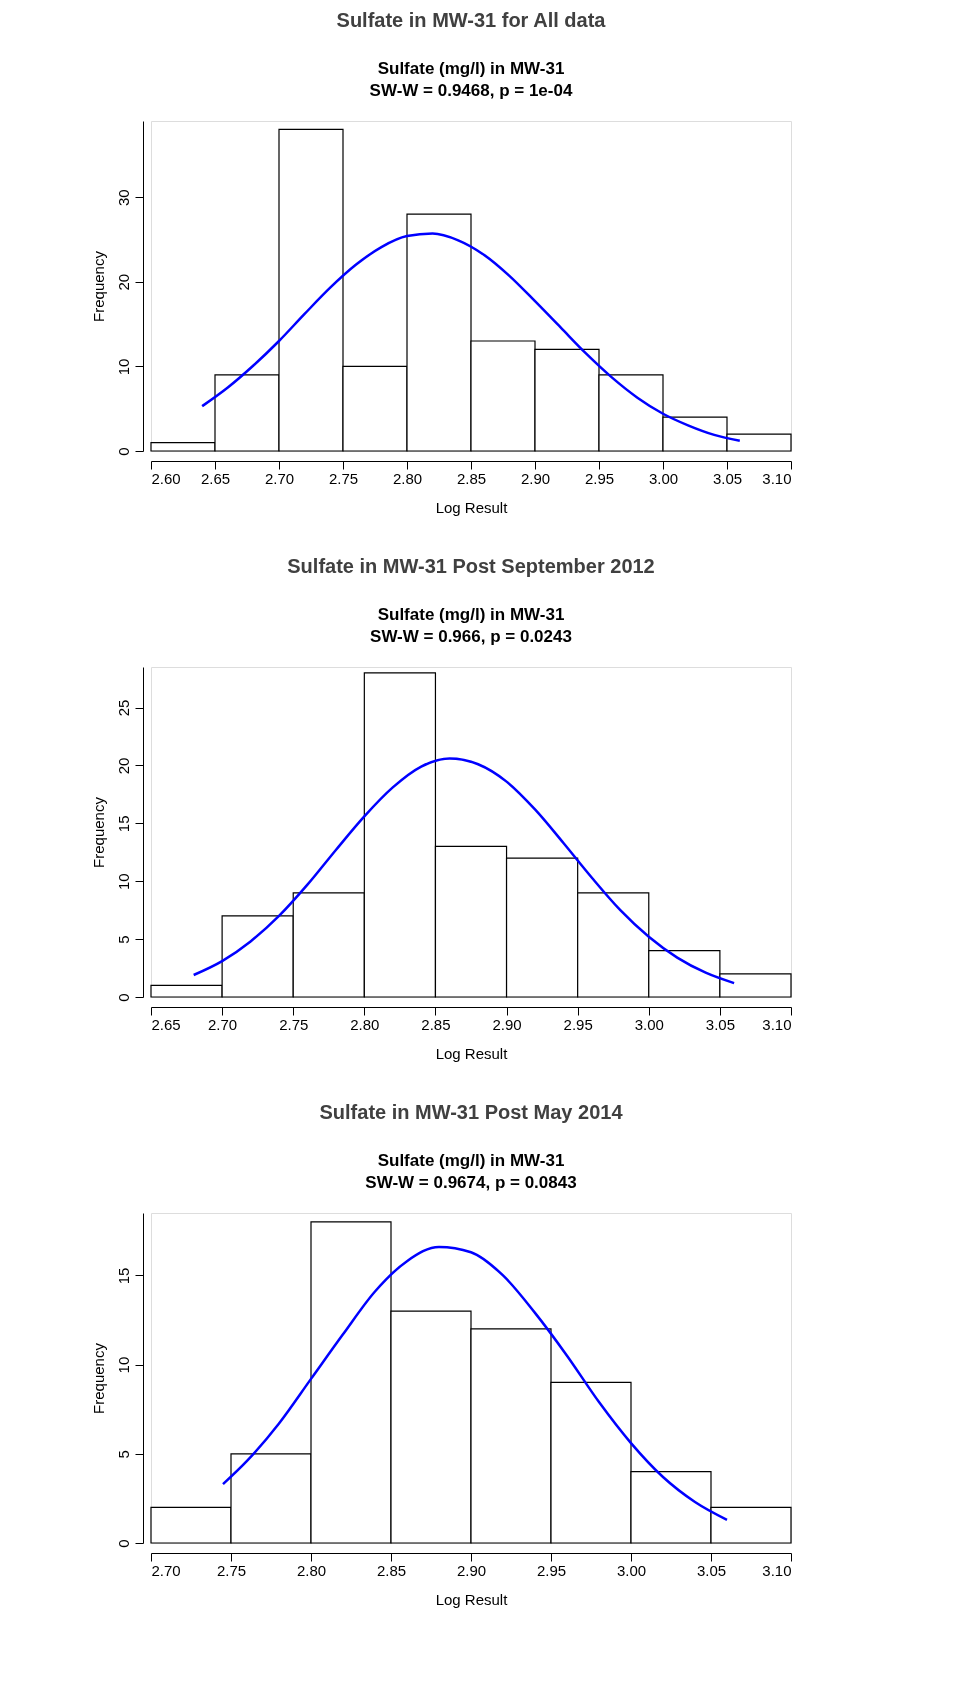 The image size is (971, 1706). Describe the element at coordinates (471, 566) in the screenshot. I see `chart-title: Sulfate in MW-31 Post September 2012` at that location.